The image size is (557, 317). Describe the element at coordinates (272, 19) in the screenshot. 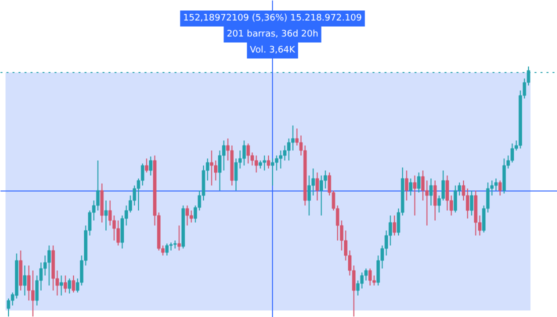

I see `text: 152,18972109 (5,36%) 15.218.972.109` at that location.